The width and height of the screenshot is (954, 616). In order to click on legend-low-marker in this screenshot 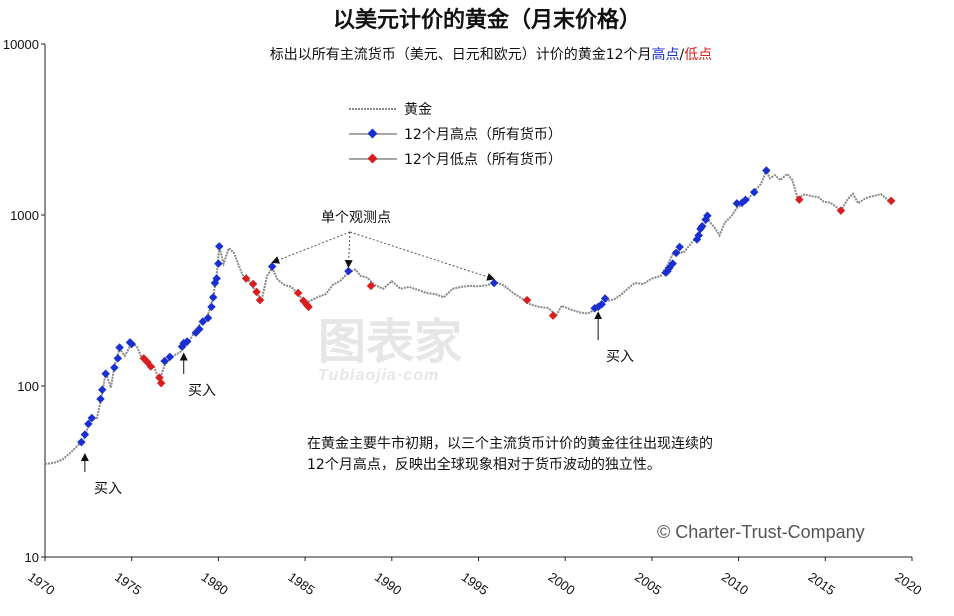, I will do `click(372, 158)`.